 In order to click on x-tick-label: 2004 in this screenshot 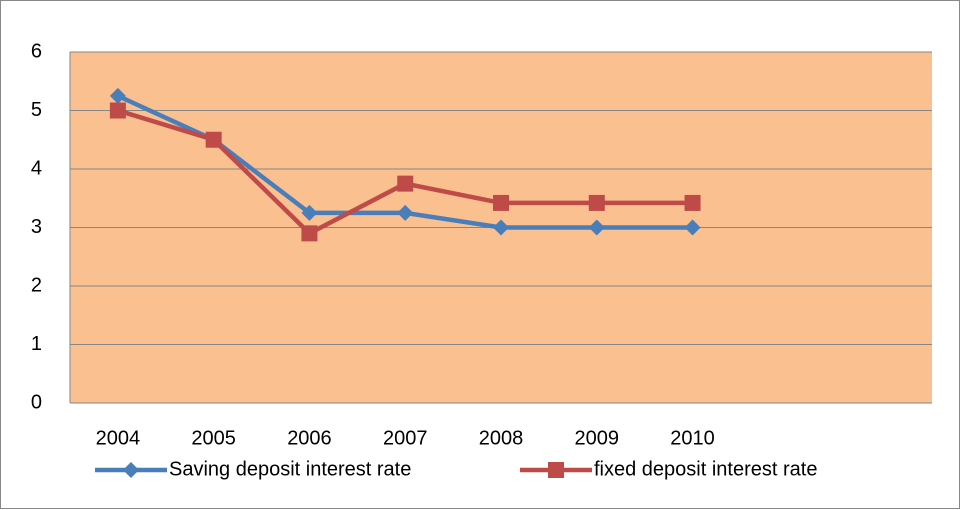, I will do `click(118, 438)`.